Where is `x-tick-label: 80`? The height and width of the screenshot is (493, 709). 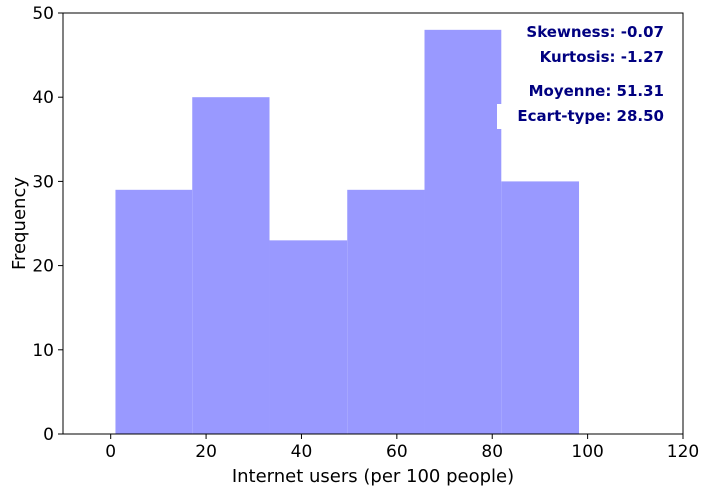
x-tick-label: 80 is located at coordinates (492, 452).